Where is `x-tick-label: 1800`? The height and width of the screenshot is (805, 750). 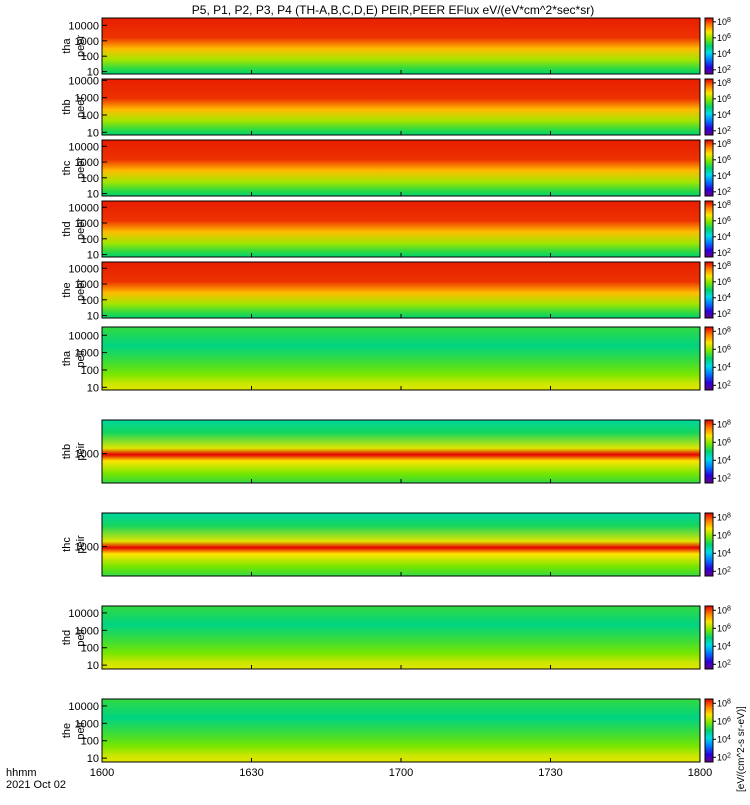
x-tick-label: 1800 is located at coordinates (700, 773).